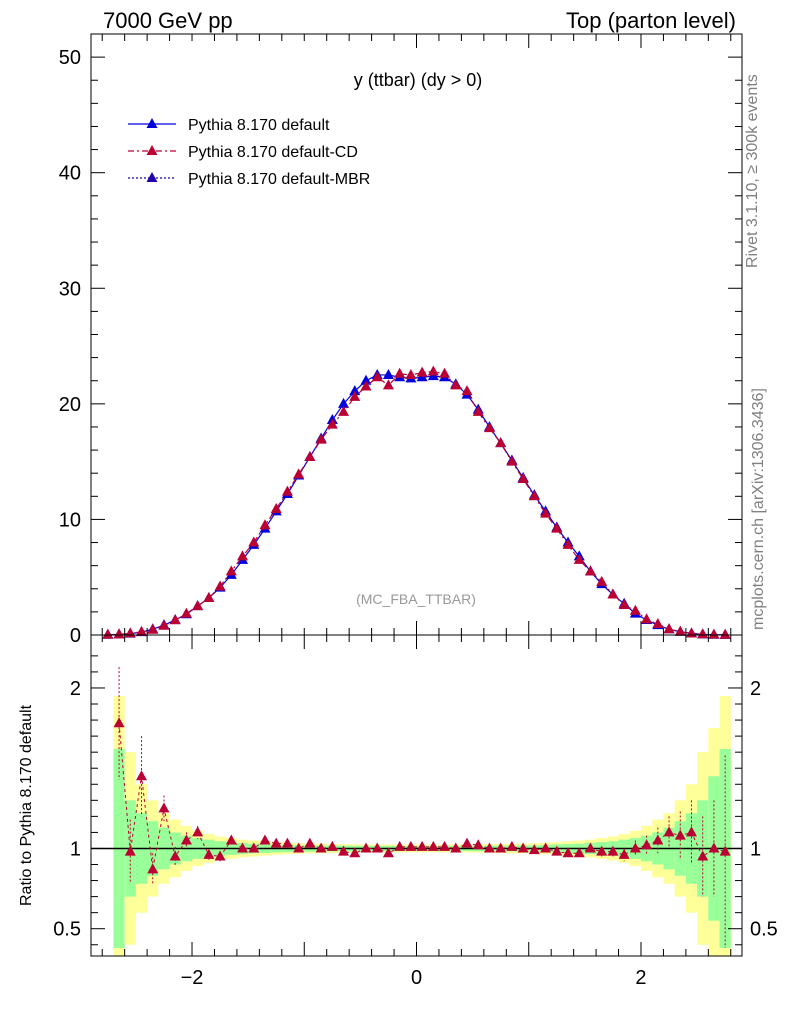 Image resolution: width=786 pixels, height=1024 pixels. Describe the element at coordinates (70, 405) in the screenshot. I see `main-ytick-label: 20` at that location.